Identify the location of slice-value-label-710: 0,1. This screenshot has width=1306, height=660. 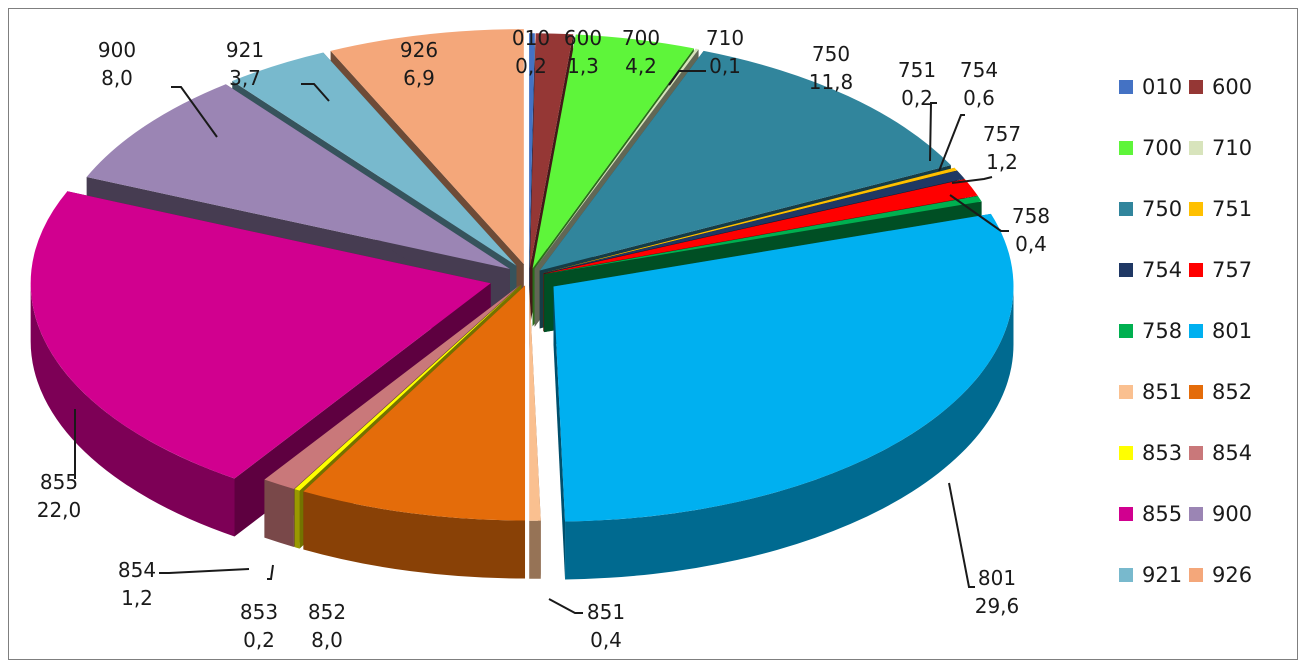
(725, 66).